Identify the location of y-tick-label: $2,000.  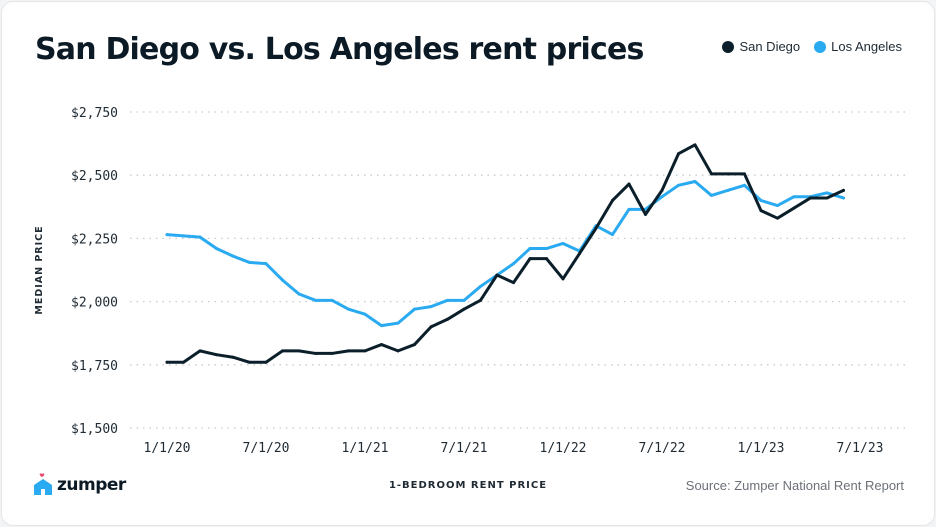
(94, 303).